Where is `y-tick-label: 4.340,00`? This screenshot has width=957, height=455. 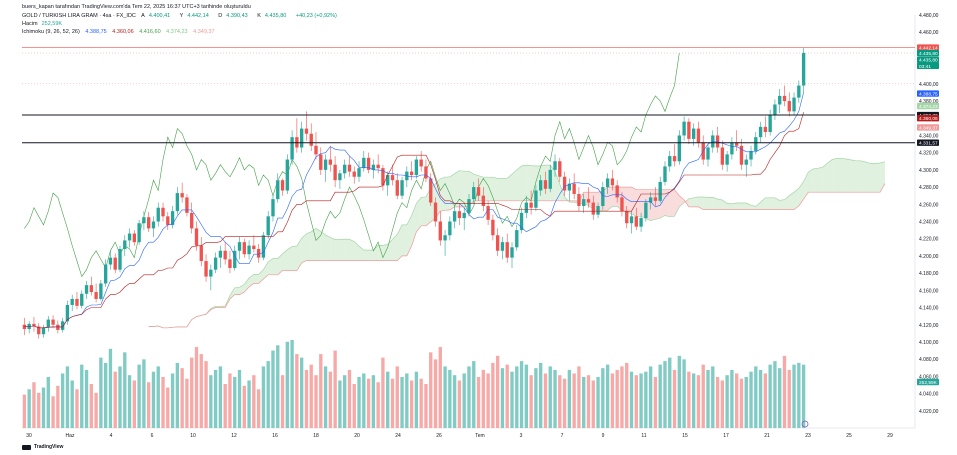
y-tick-label: 4.340,00 is located at coordinates (929, 136).